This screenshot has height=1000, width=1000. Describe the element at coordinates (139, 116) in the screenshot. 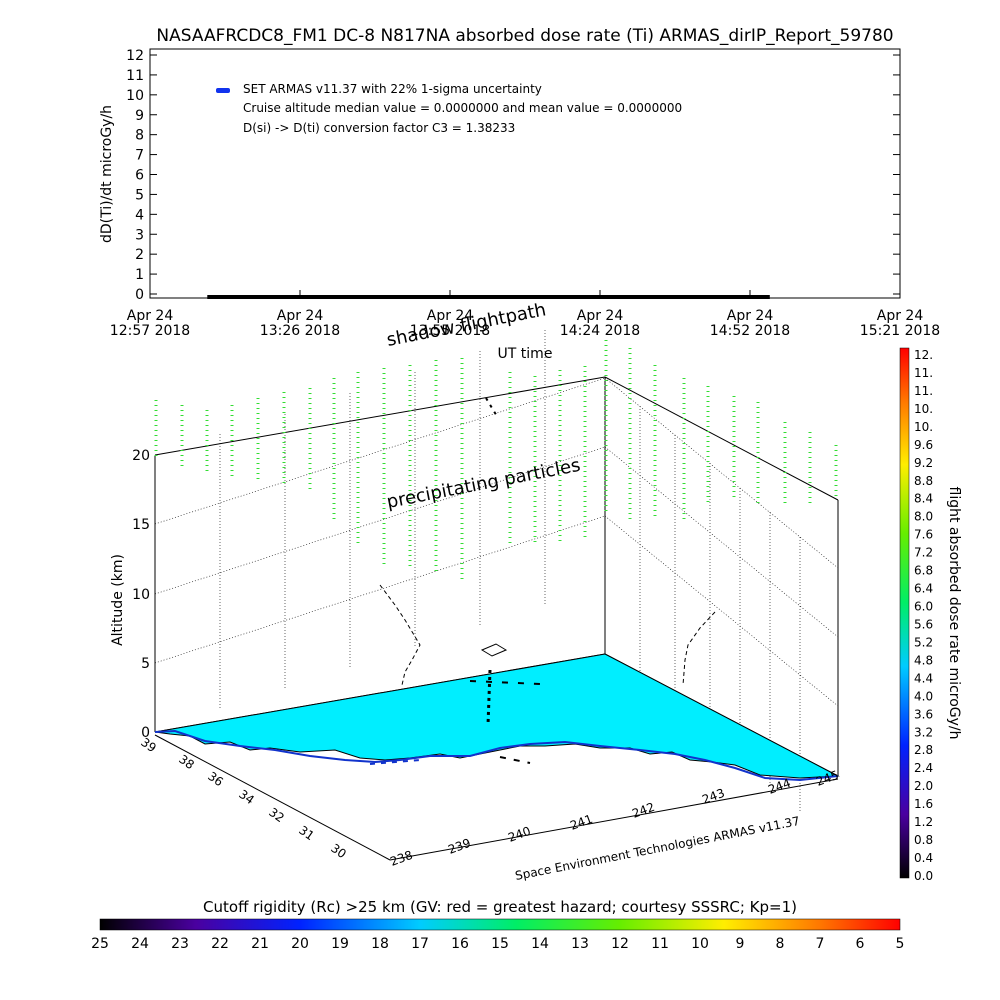

I see `y-tick-label: 9` at that location.